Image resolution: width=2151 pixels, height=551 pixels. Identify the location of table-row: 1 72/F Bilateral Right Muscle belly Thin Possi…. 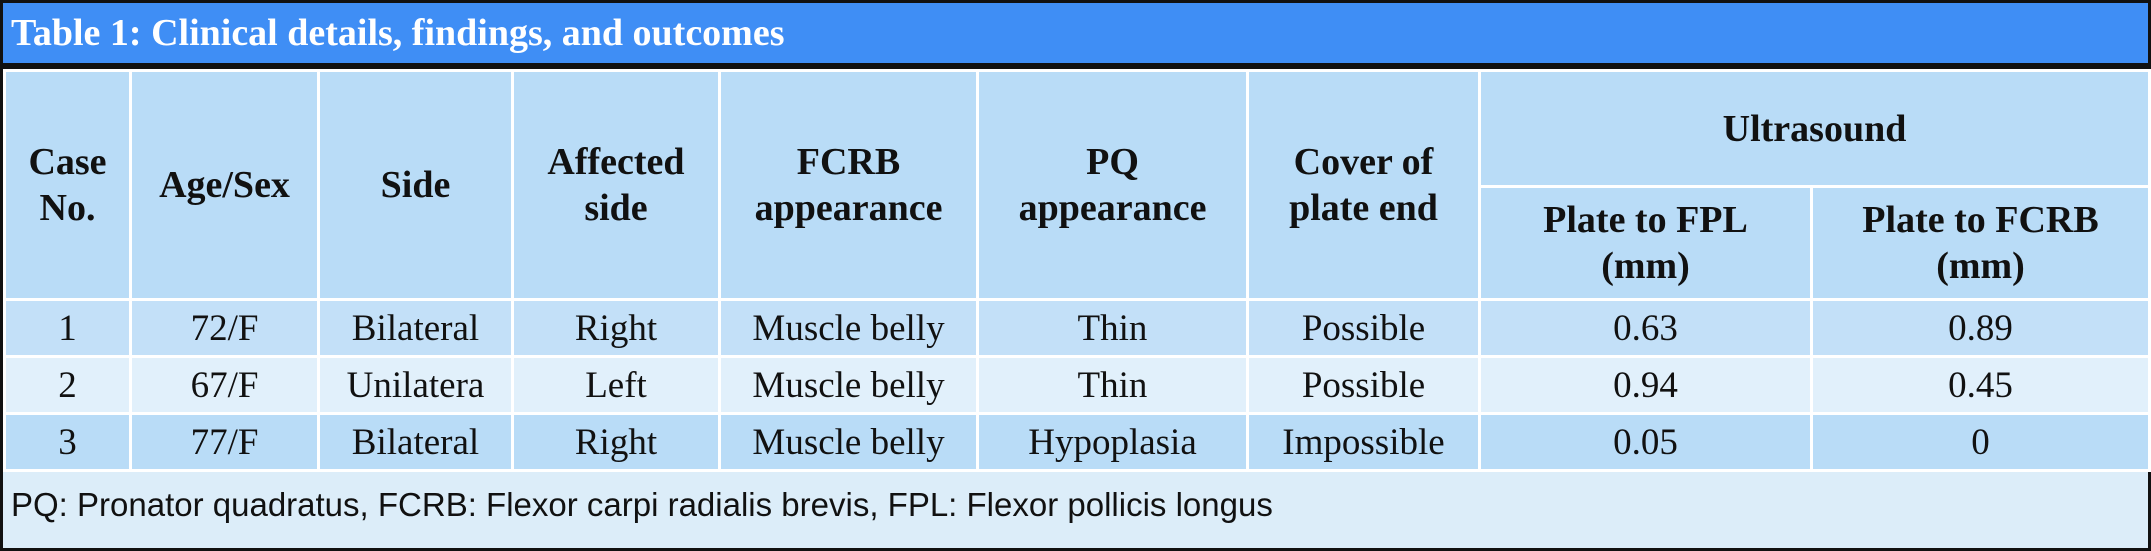
(1077, 328).